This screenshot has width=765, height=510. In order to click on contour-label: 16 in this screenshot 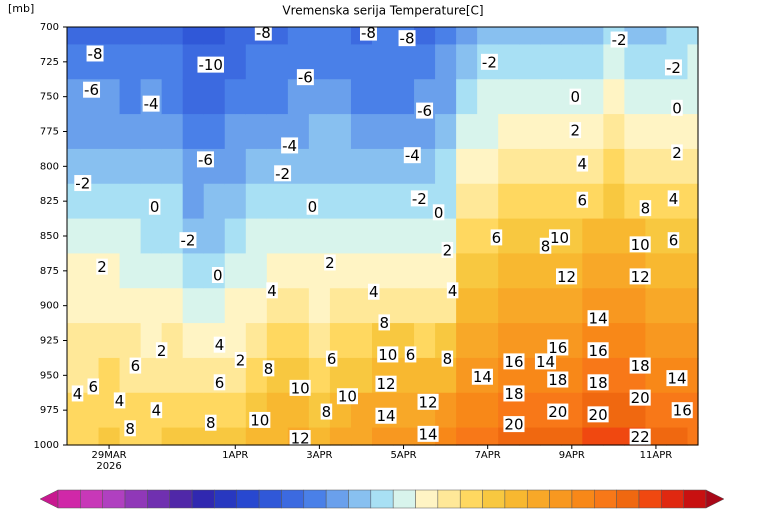, I will do `click(557, 348)`.